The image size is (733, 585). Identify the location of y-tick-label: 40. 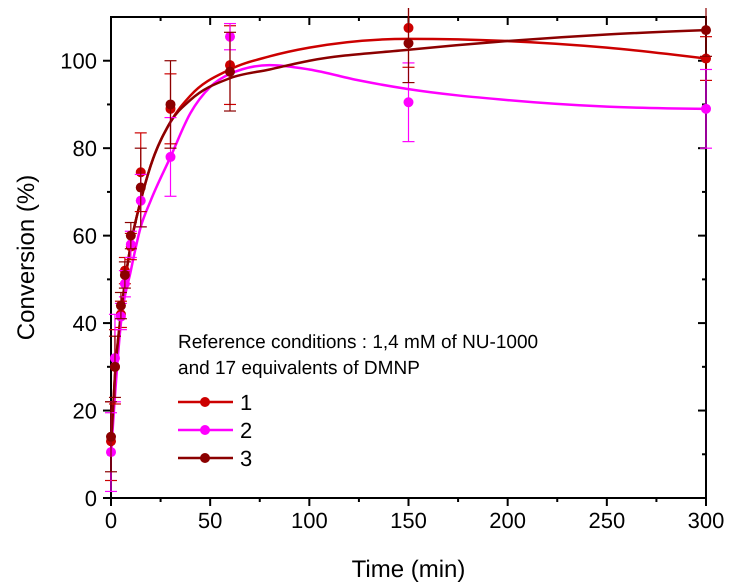
(84, 323).